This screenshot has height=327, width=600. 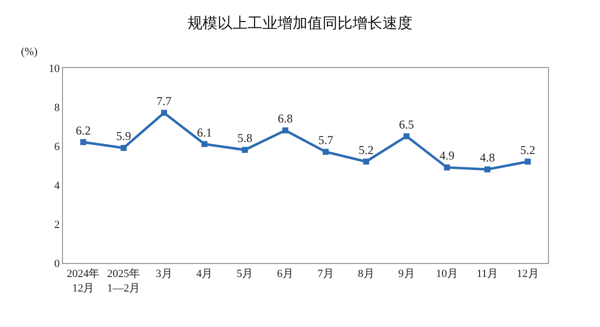 I want to click on y-tick-label: 10, so click(x=54, y=68).